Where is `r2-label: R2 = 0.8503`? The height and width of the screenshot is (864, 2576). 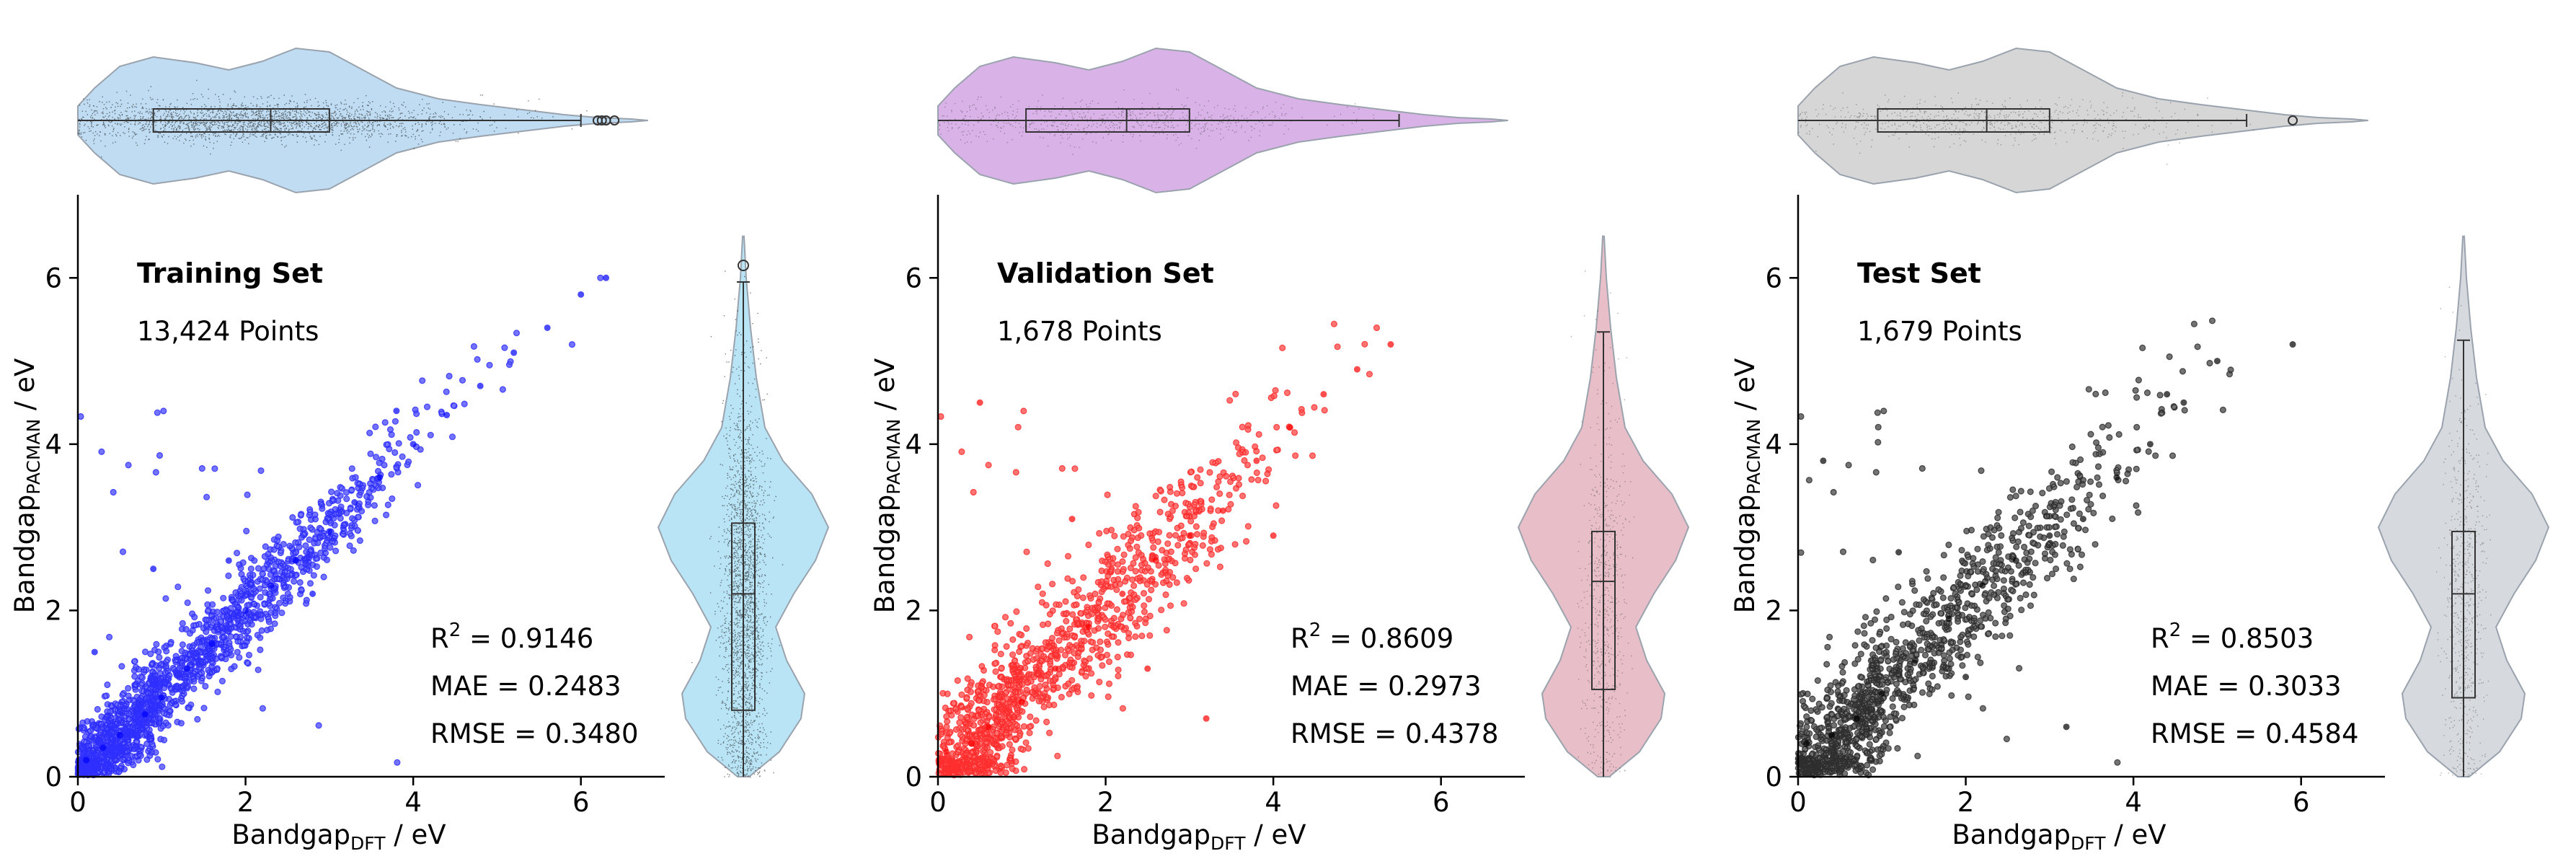
r2-label: R2 = 0.8503 is located at coordinates (2232, 637).